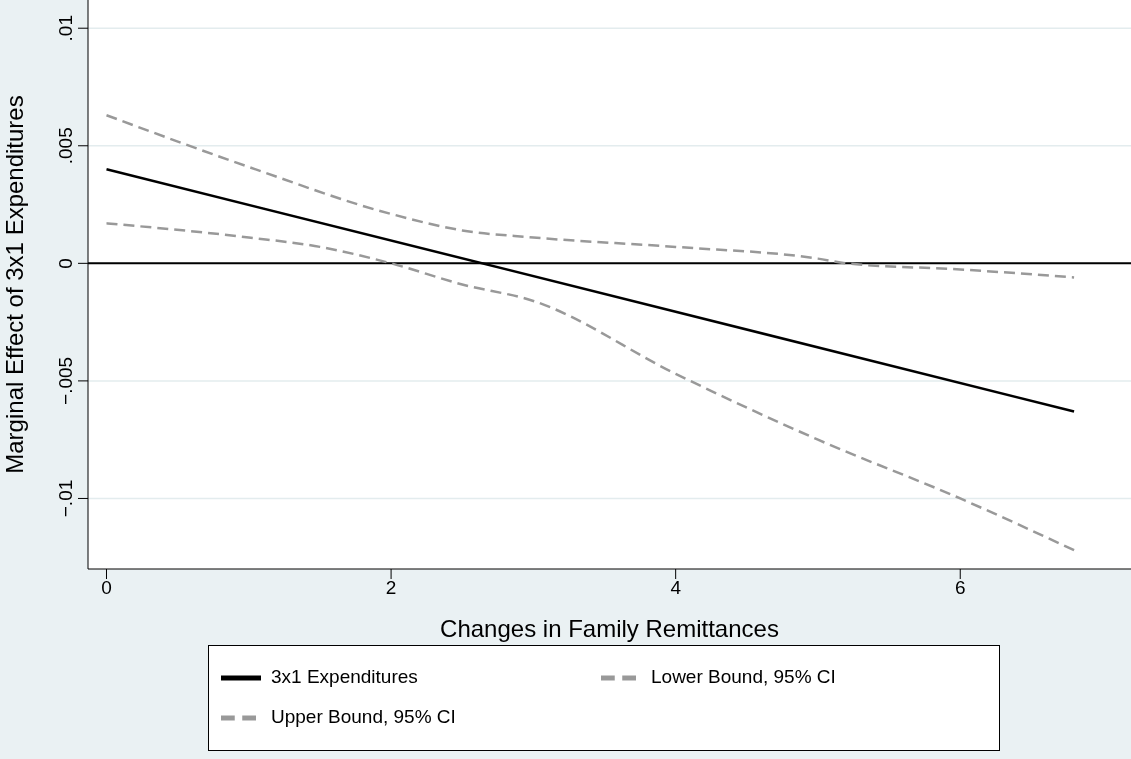  What do you see at coordinates (743, 677) in the screenshot?
I see `legend-label: Lower Bound, 95% CI` at bounding box center [743, 677].